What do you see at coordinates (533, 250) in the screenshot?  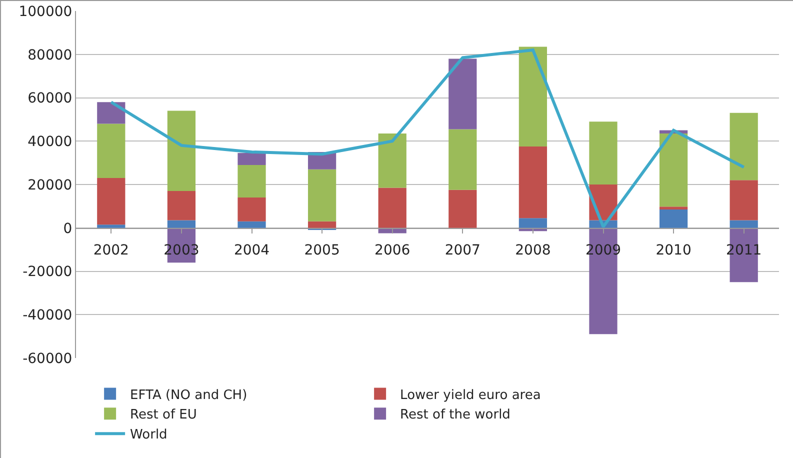 I see `x-tick-label: 2008` at bounding box center [533, 250].